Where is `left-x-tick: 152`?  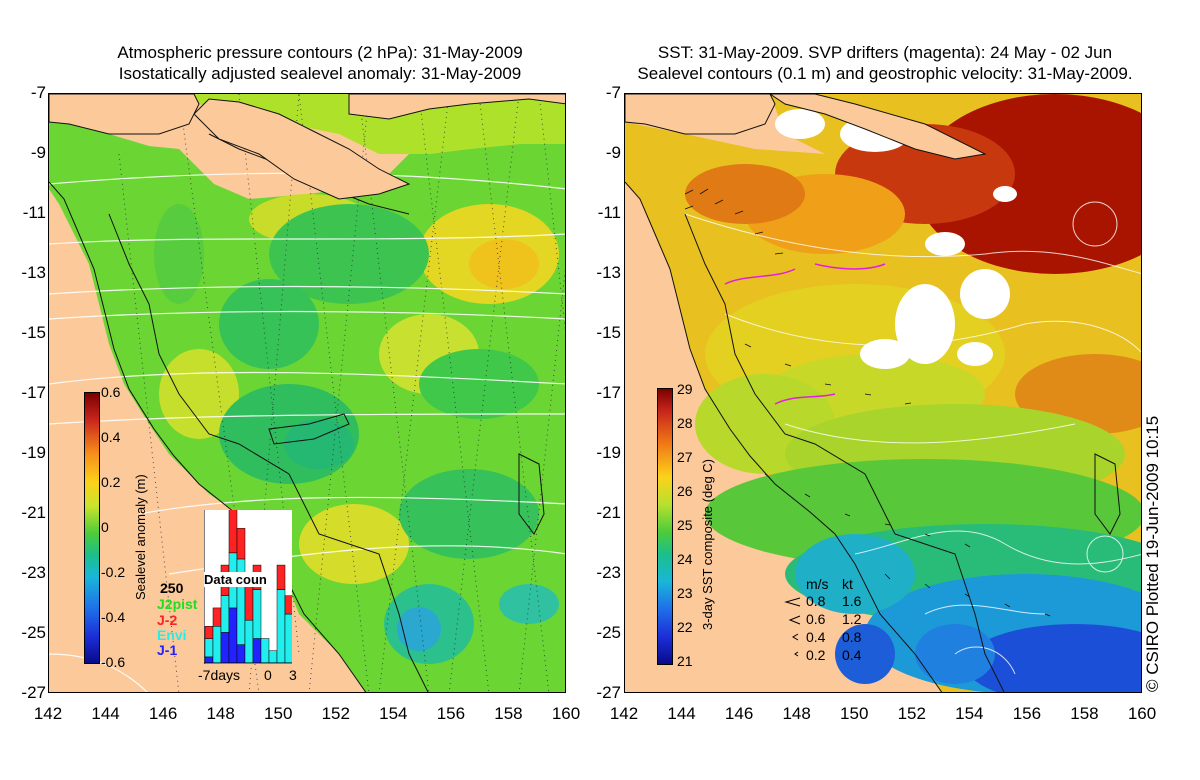 left-x-tick: 152 is located at coordinates (335, 713).